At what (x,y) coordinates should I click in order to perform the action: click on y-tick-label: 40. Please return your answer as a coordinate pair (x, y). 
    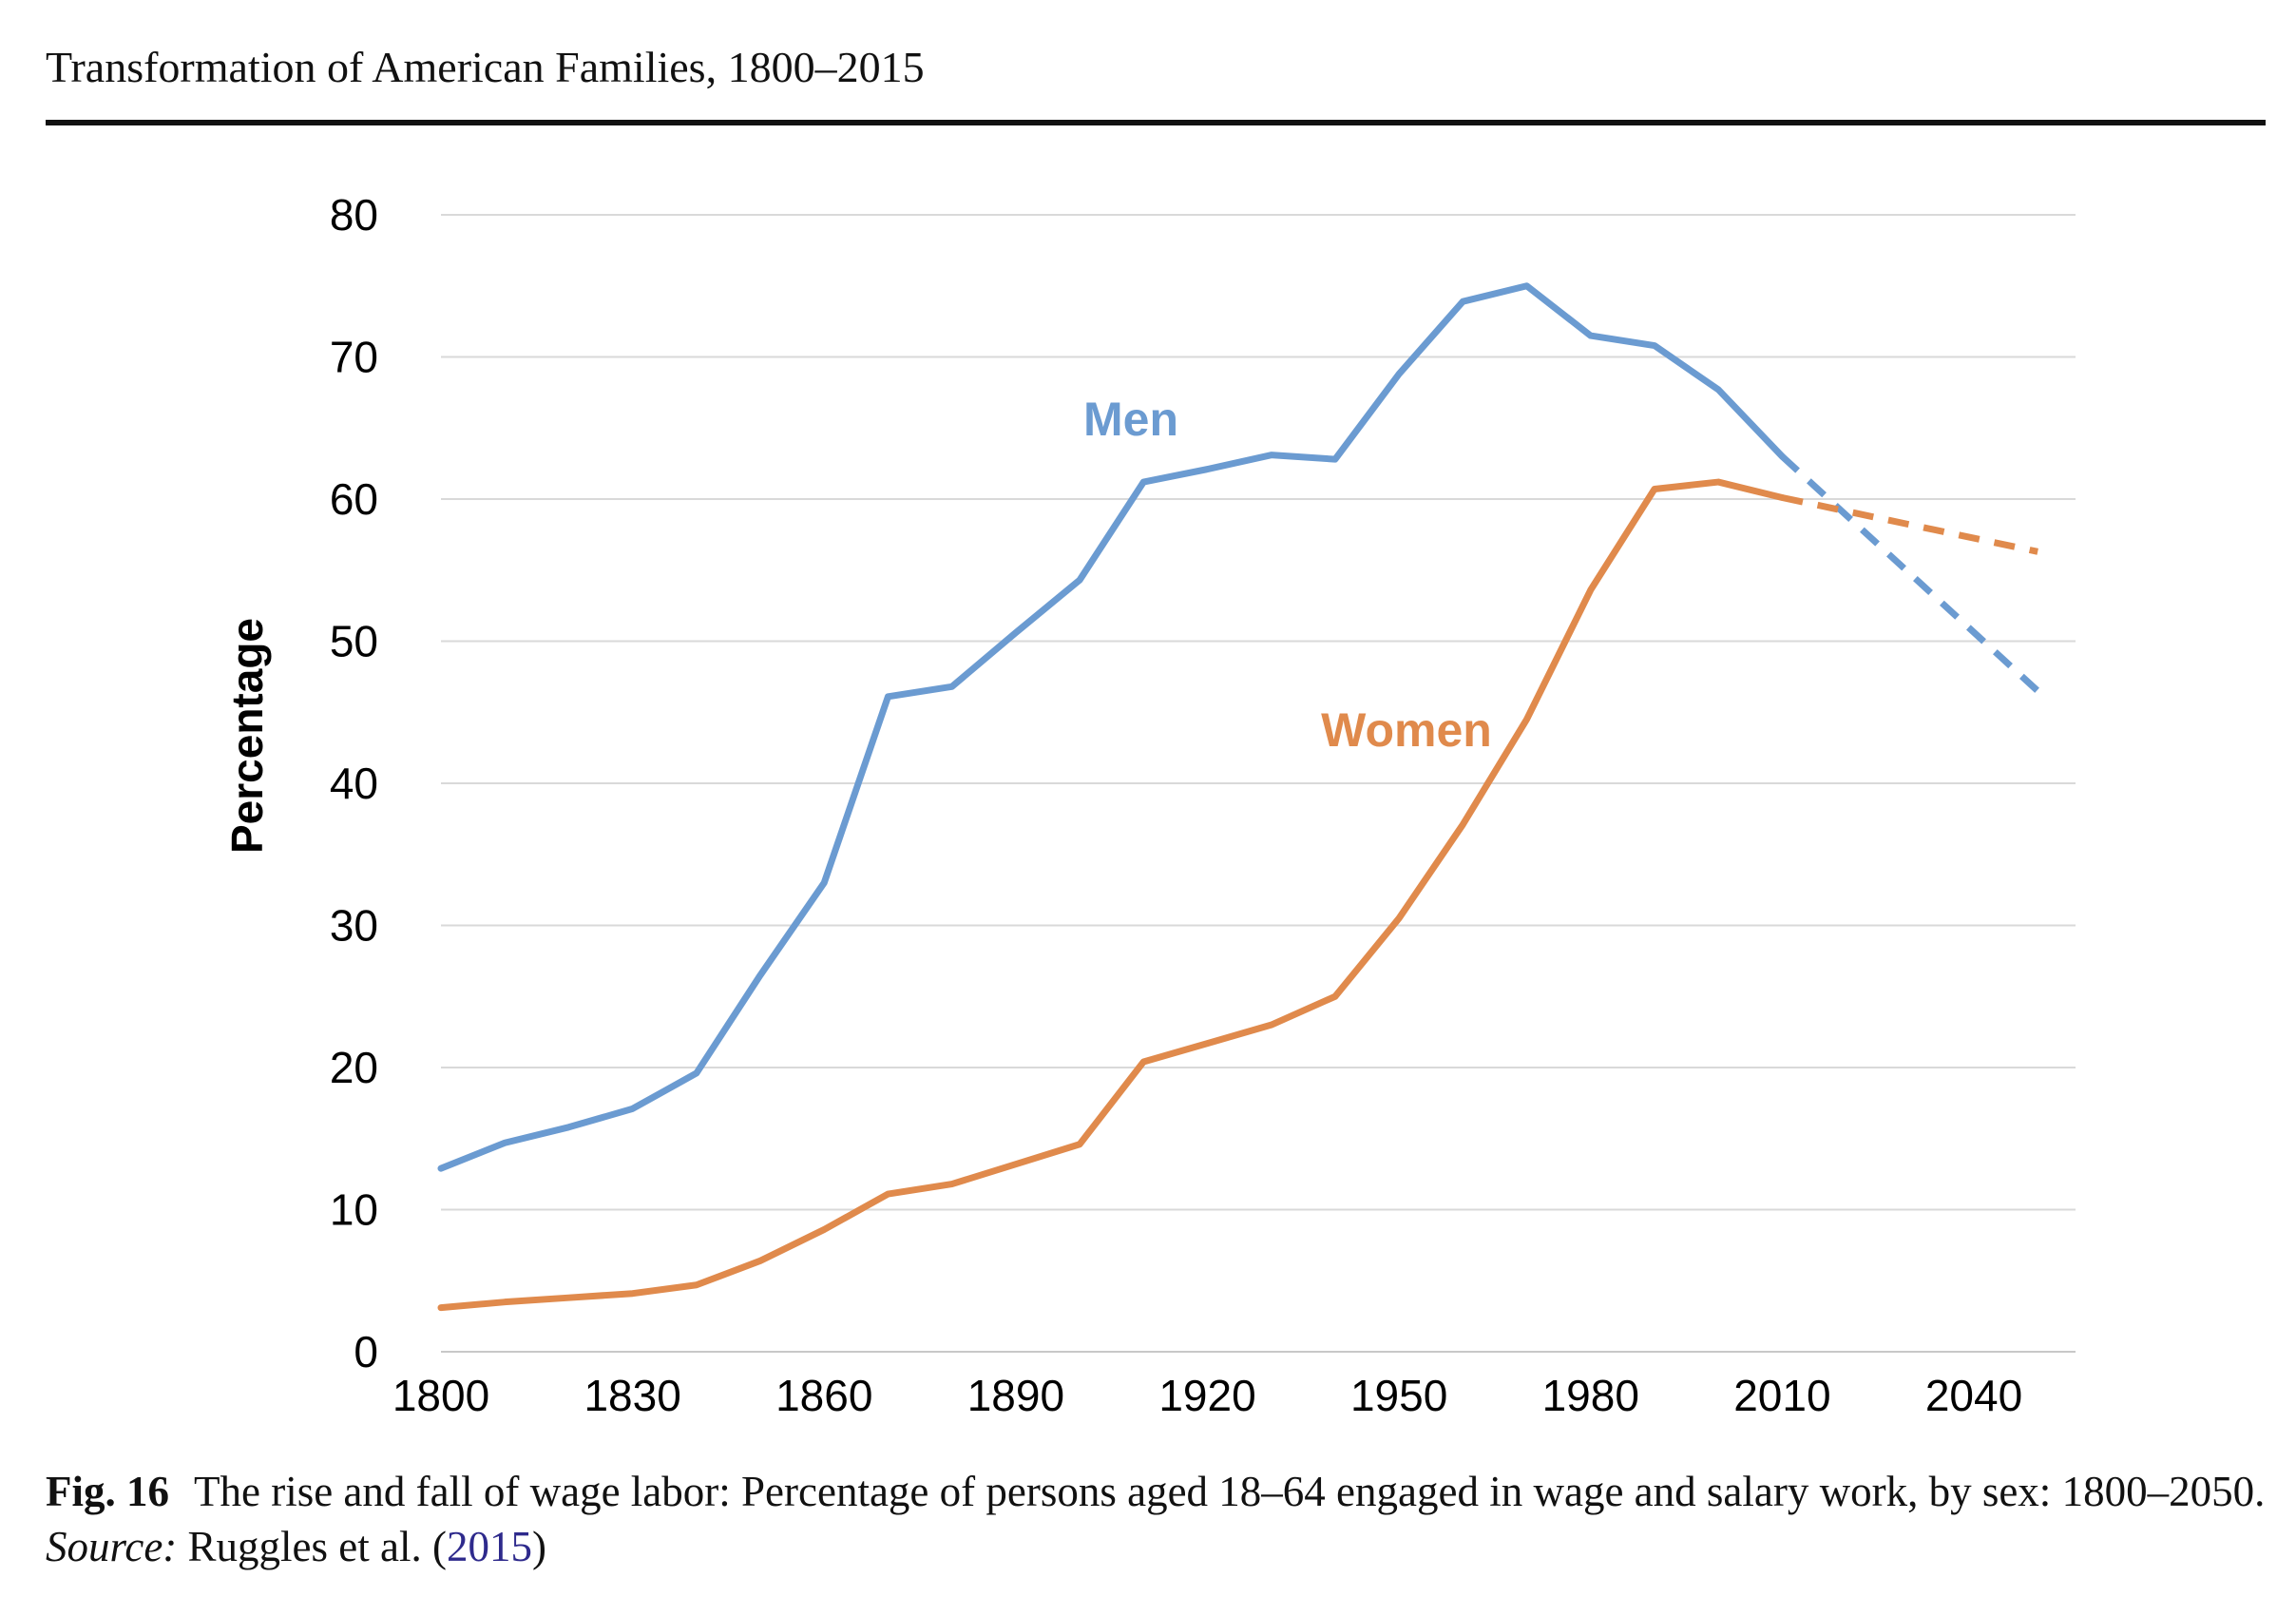
    Looking at the image, I should click on (354, 783).